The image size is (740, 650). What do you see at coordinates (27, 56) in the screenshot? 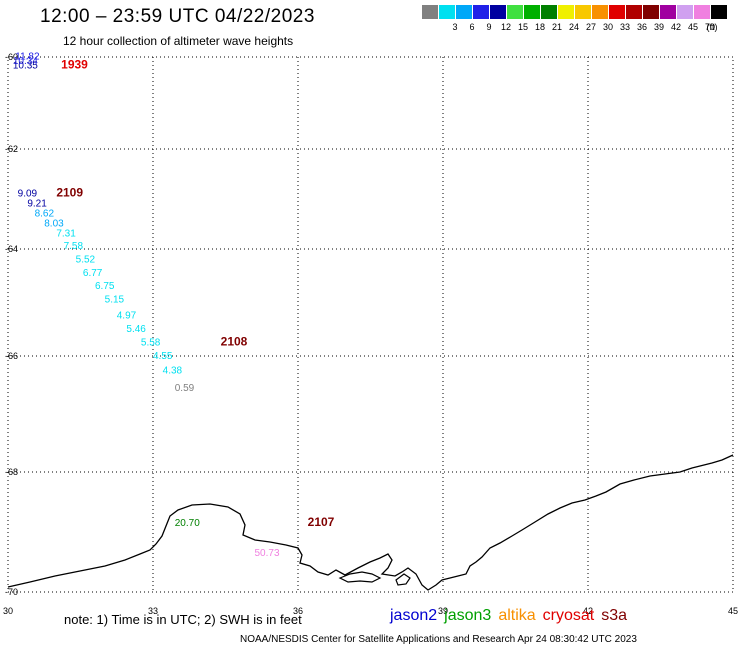
I see `wave-height-label: 11.82` at bounding box center [27, 56].